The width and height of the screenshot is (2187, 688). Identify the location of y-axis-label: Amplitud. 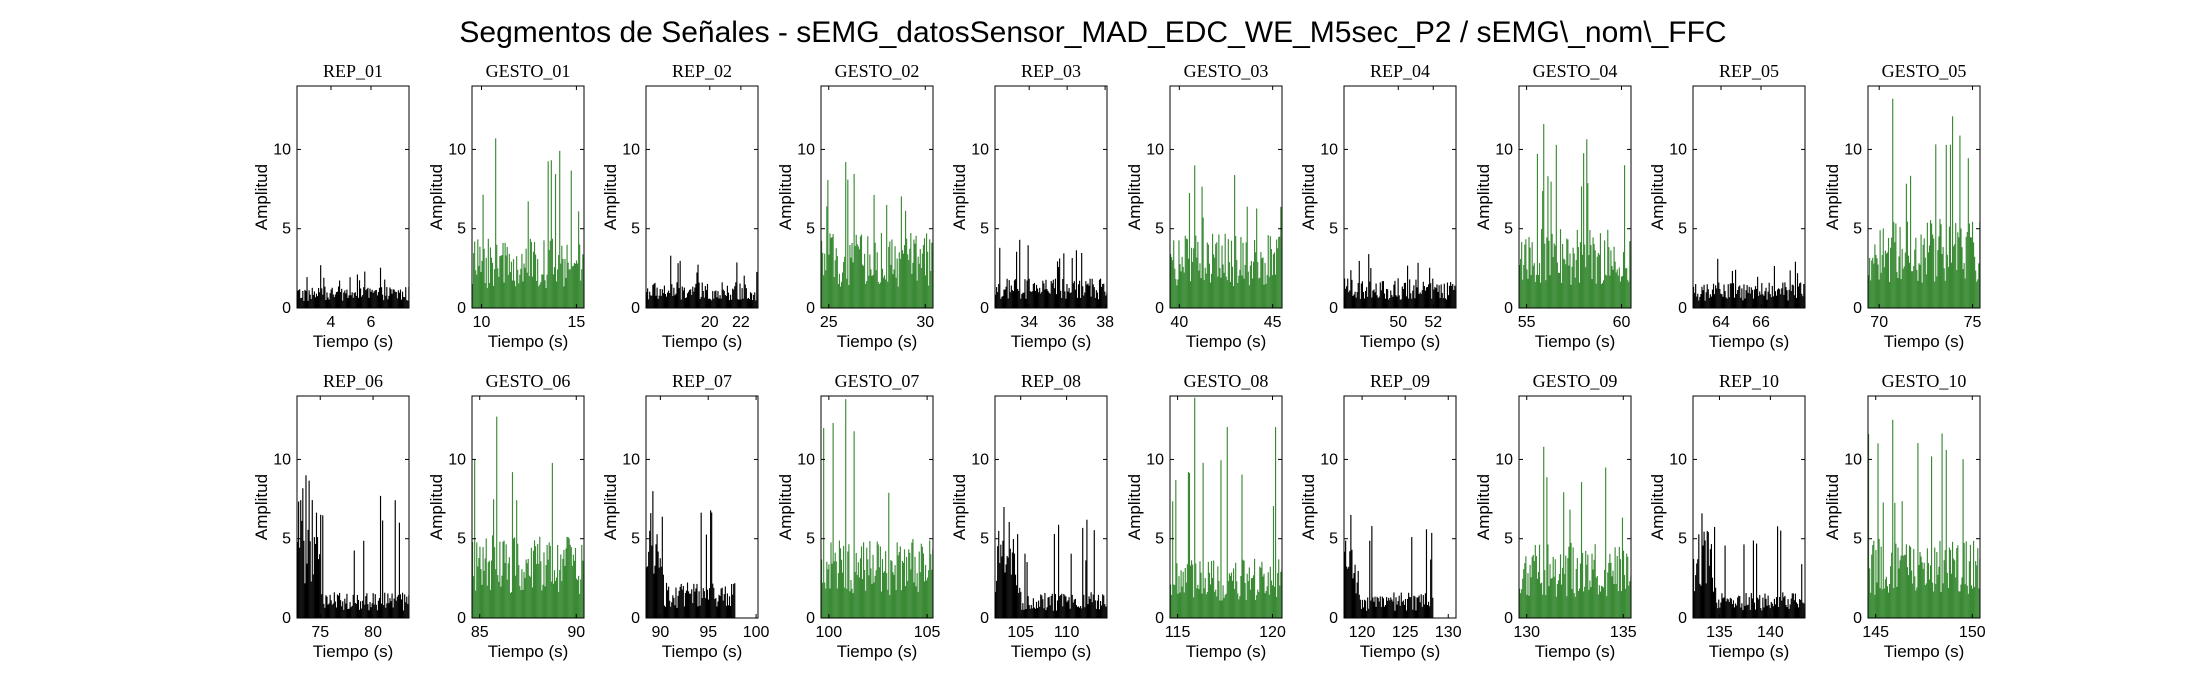
(1134, 507).